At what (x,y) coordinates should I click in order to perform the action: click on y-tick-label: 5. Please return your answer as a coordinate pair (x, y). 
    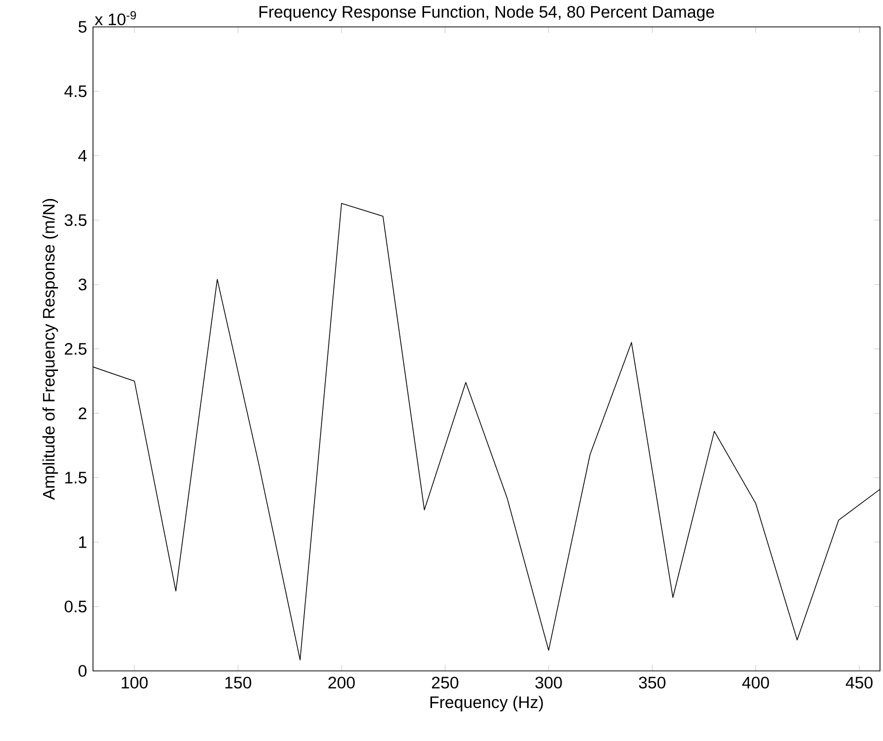
    Looking at the image, I should click on (82, 27).